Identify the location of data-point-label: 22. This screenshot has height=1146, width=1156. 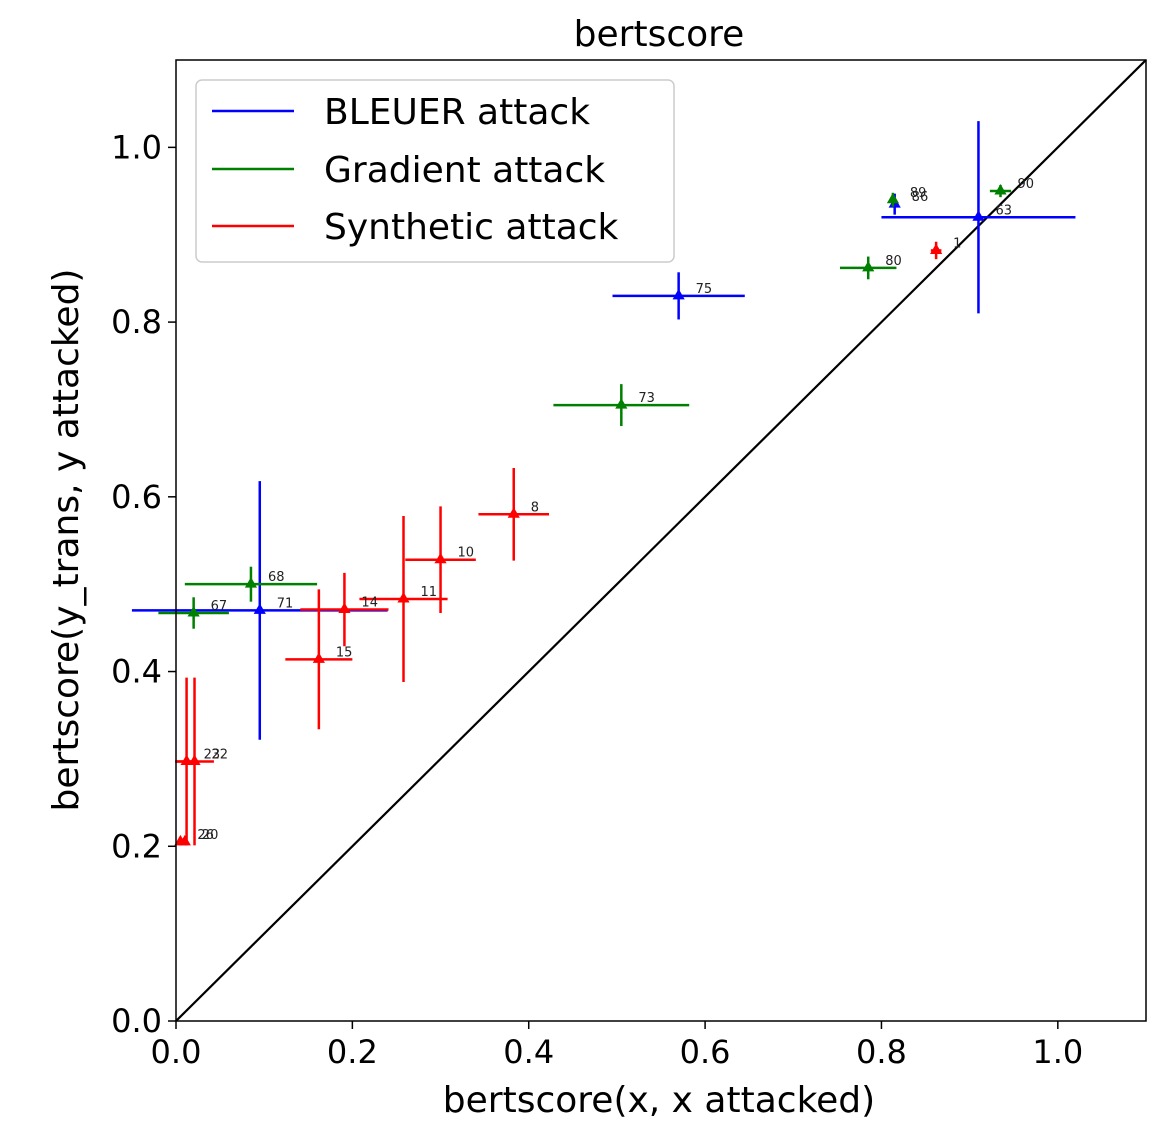
(220, 755).